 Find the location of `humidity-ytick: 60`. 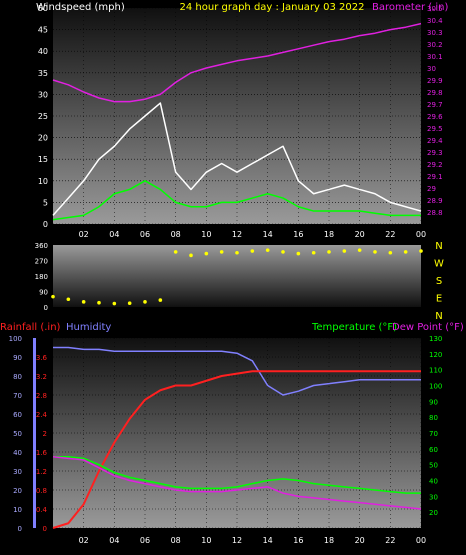

humidity-ytick: 60 is located at coordinates (17, 415).